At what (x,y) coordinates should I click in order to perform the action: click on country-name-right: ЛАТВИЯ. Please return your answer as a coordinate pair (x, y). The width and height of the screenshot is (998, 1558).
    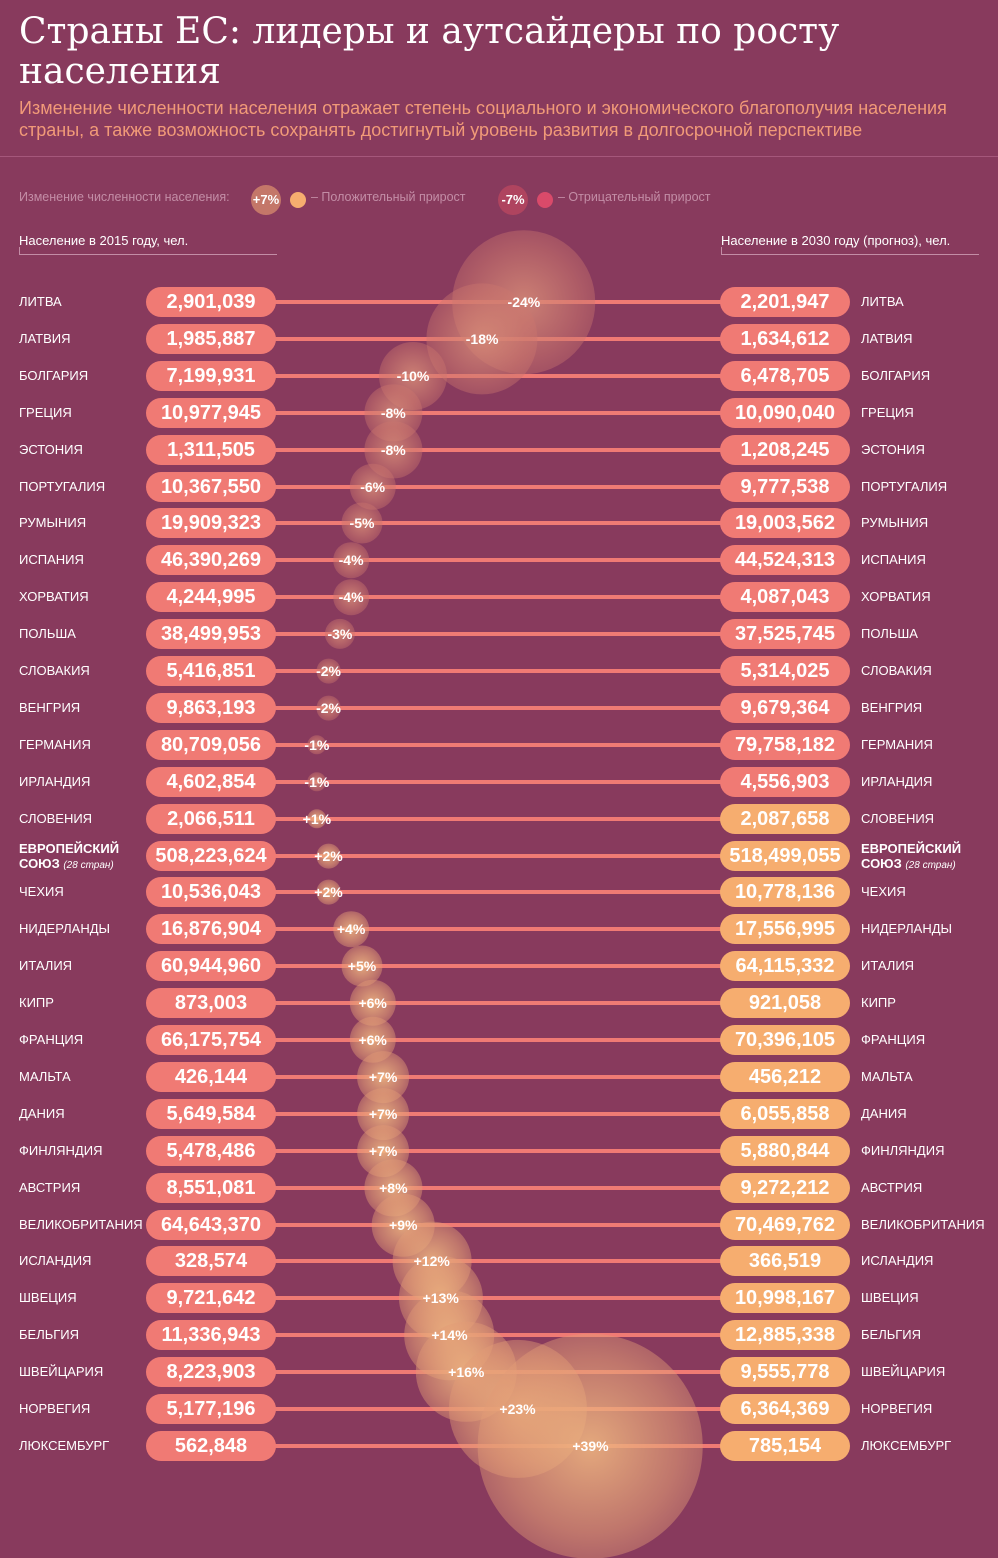
    Looking at the image, I should click on (887, 338).